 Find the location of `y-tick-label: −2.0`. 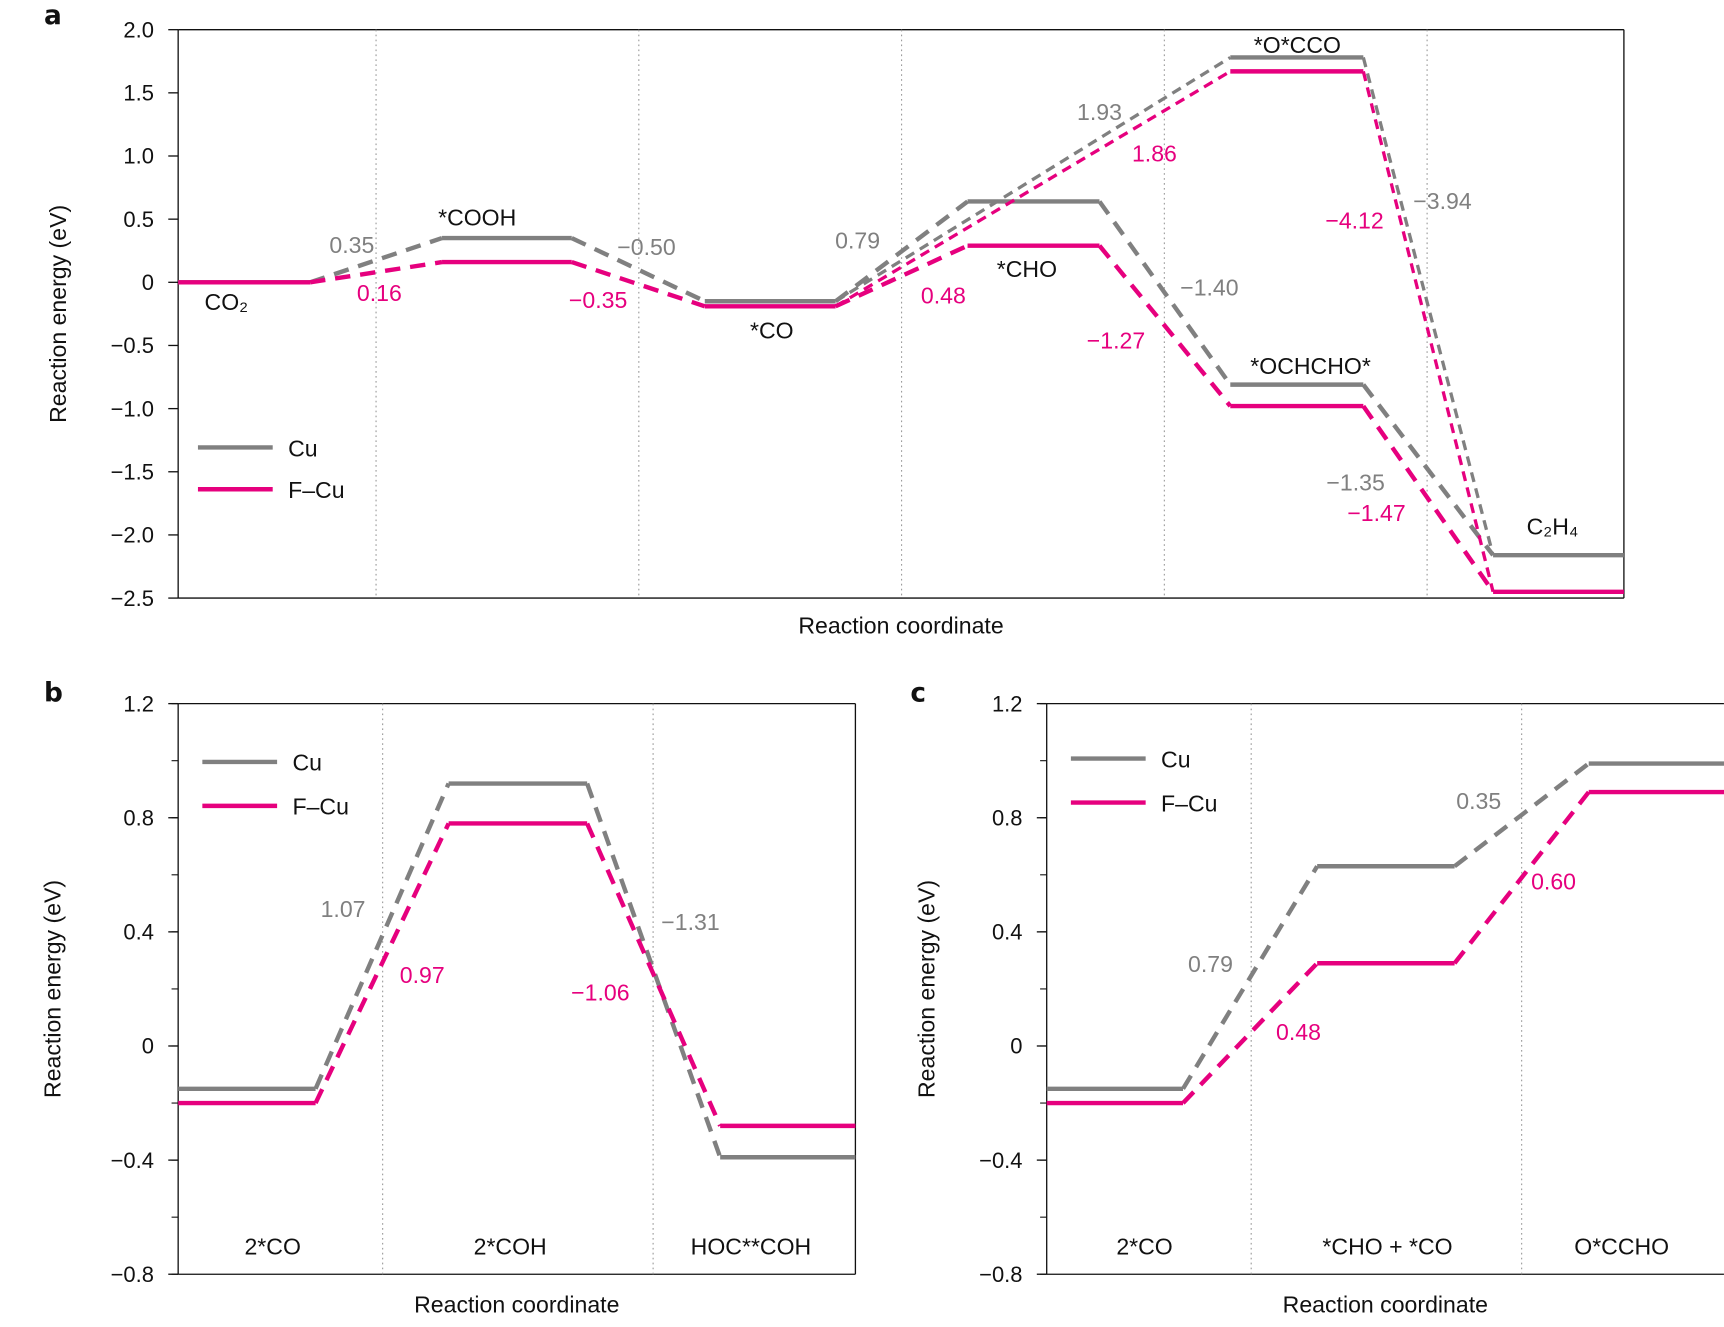

y-tick-label: −2.0 is located at coordinates (132, 535).